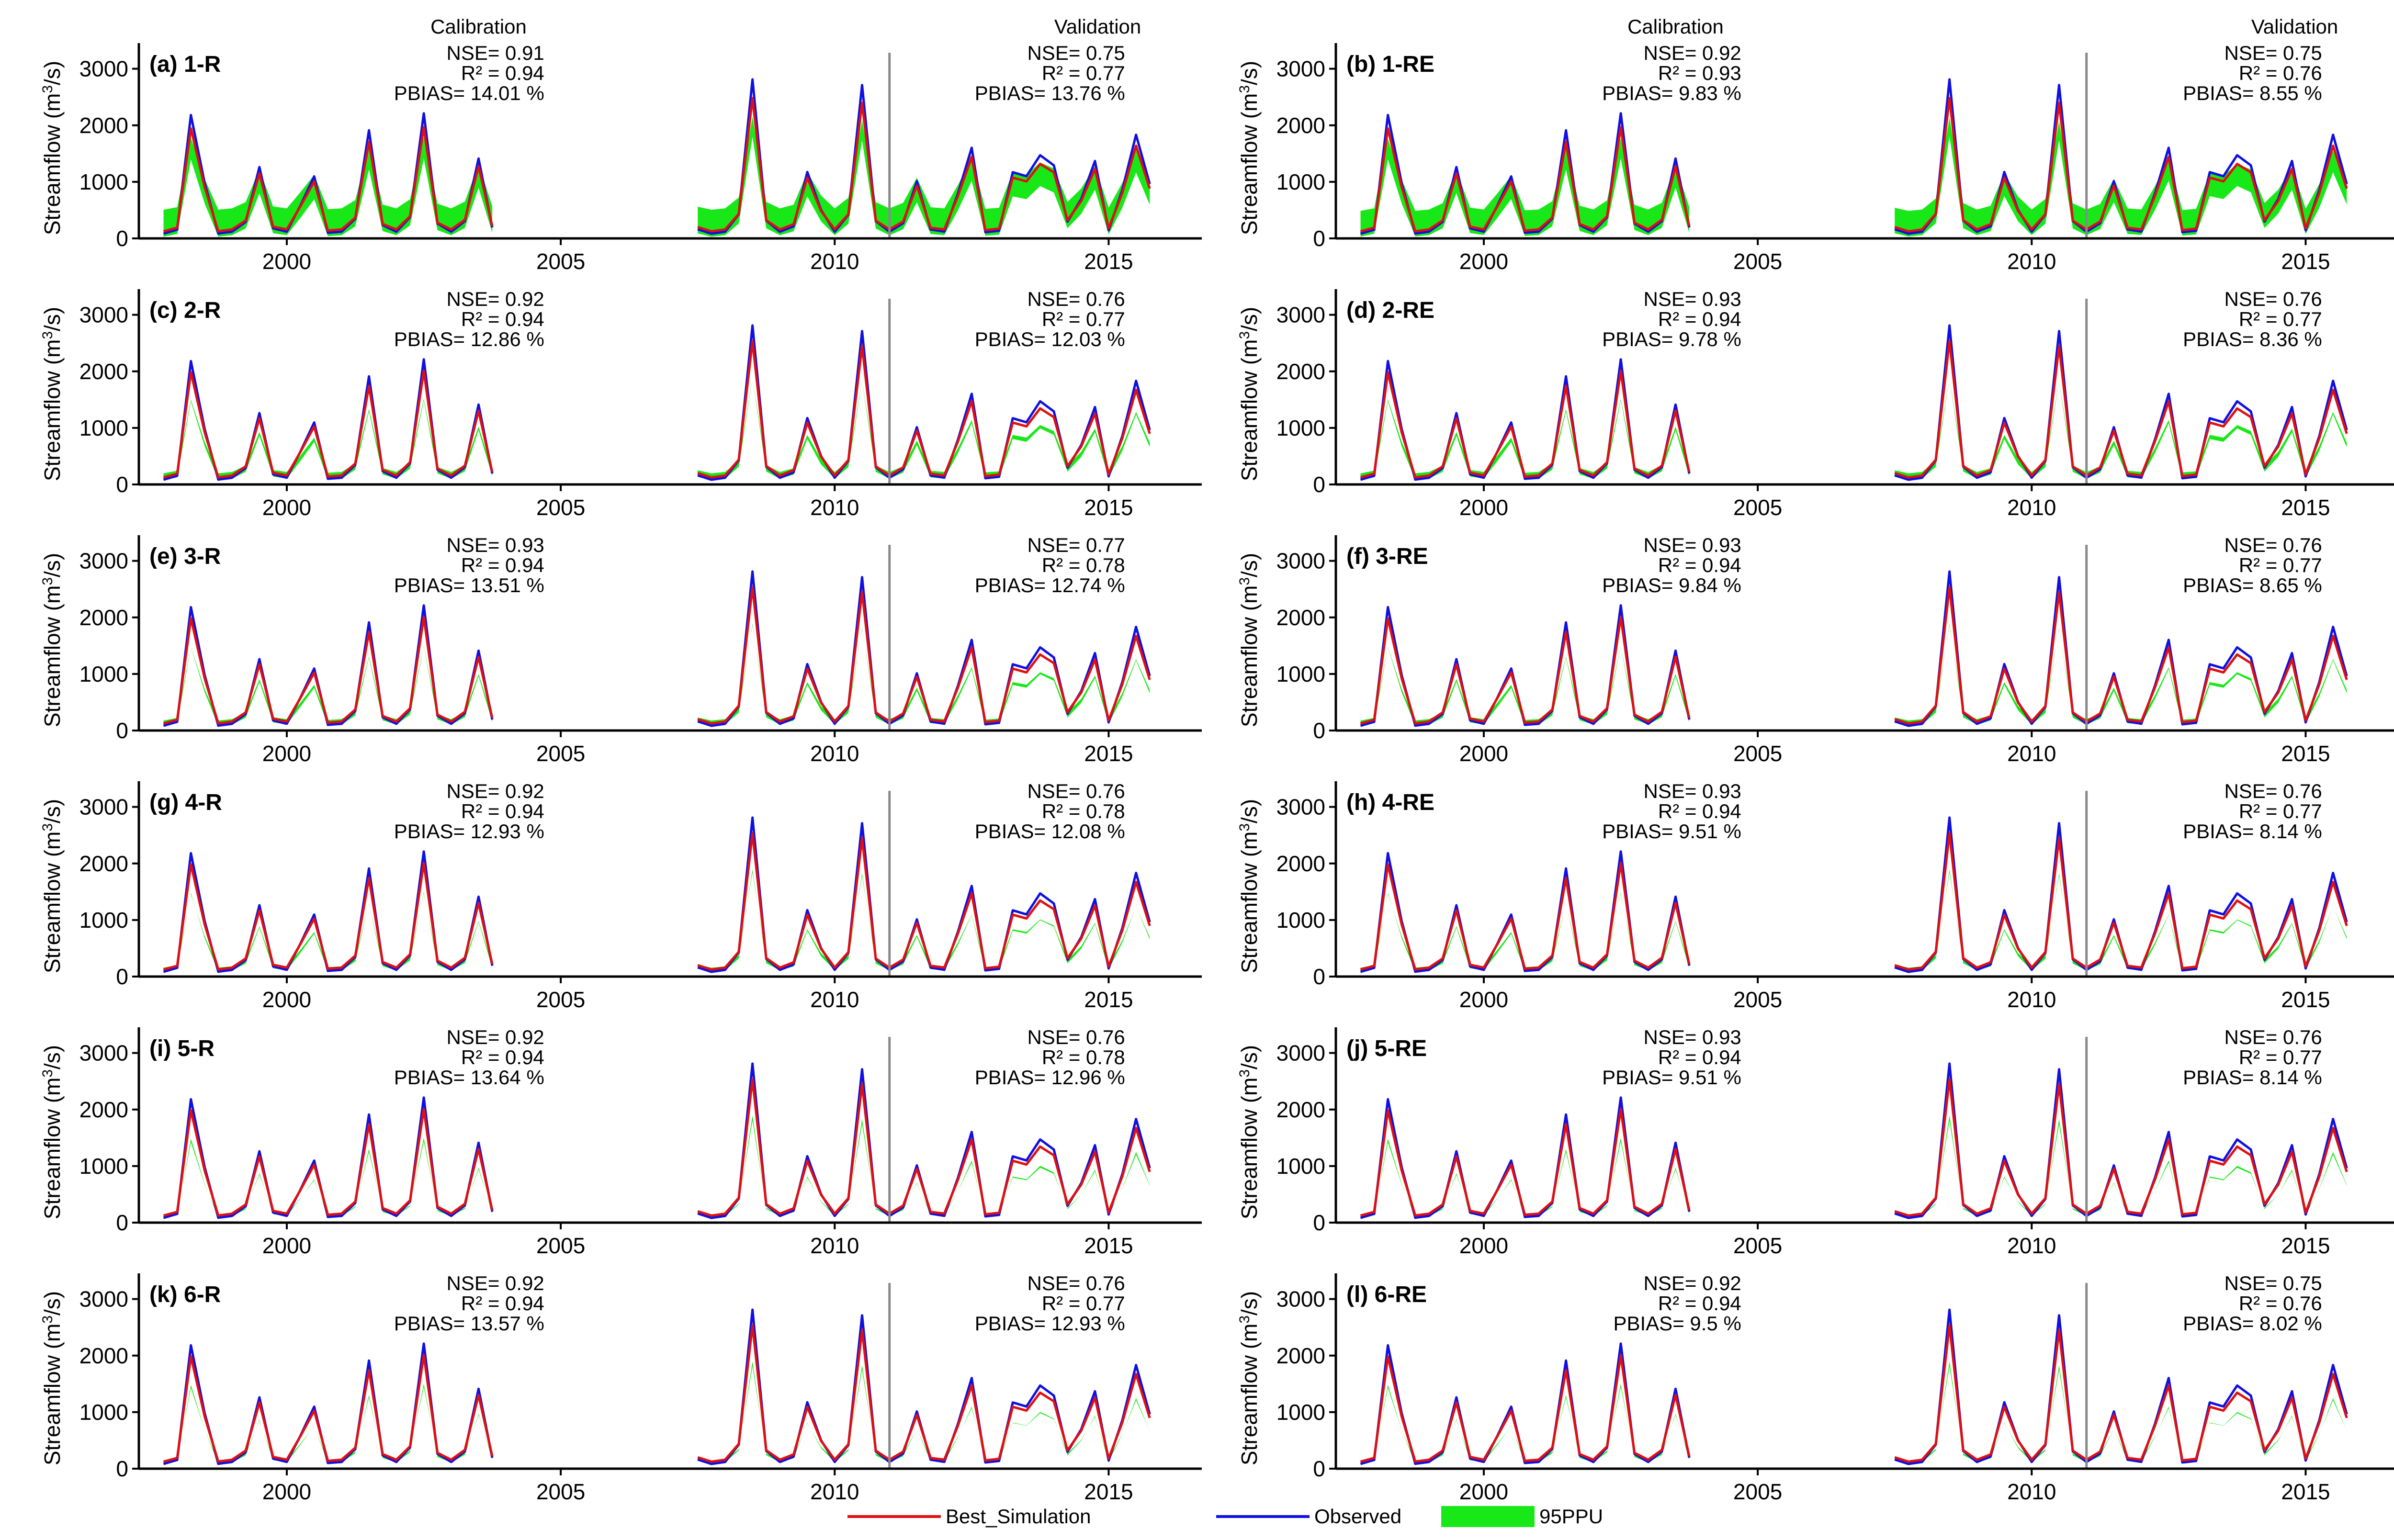 This screenshot has width=2394, height=1540. What do you see at coordinates (185, 311) in the screenshot?
I see `panel-label: (c) 2-R` at bounding box center [185, 311].